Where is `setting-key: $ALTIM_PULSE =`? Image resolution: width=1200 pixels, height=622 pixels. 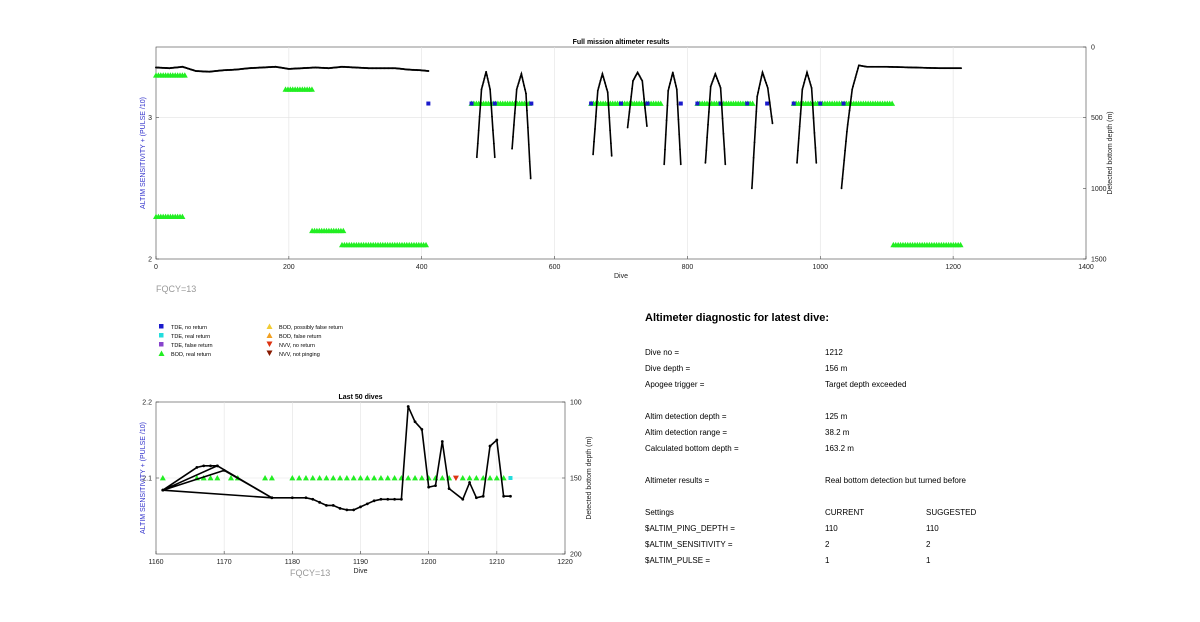
setting-key: $ALTIM_PULSE = is located at coordinates (677, 560).